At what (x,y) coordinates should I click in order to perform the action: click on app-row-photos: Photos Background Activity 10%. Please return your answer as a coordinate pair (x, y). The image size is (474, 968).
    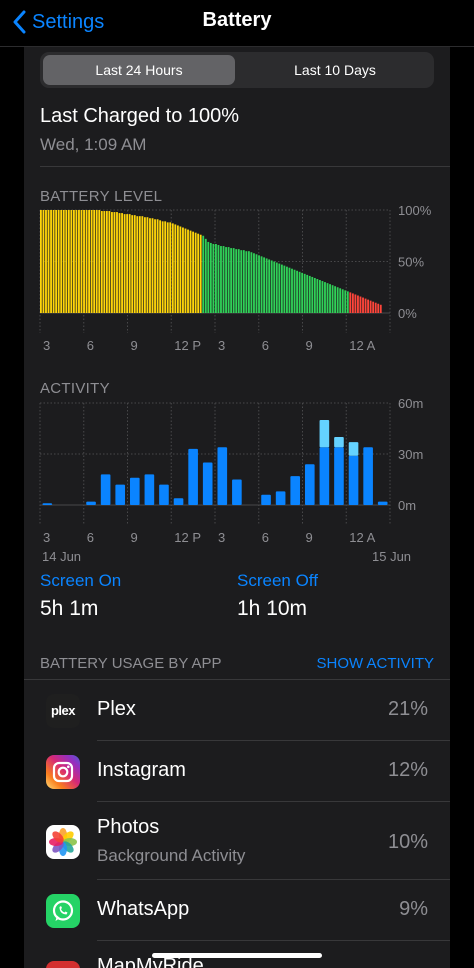
    Looking at the image, I should click on (237, 841).